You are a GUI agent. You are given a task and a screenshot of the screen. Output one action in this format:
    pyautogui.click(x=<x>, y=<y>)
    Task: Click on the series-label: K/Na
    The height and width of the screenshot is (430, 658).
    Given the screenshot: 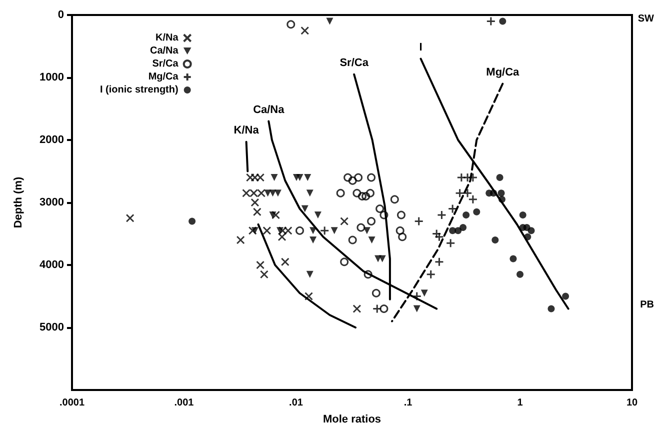 What is the action you would take?
    pyautogui.click(x=247, y=130)
    